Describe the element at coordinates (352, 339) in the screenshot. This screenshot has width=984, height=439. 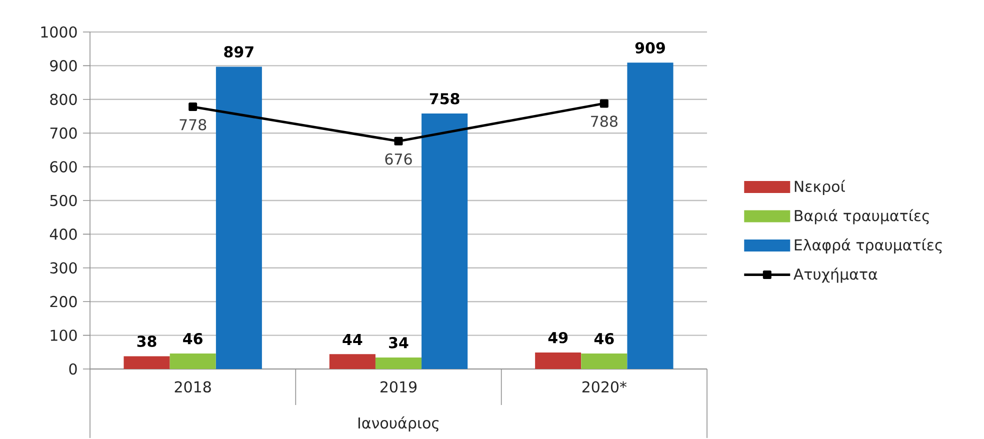
I see `data-label: 44` at that location.